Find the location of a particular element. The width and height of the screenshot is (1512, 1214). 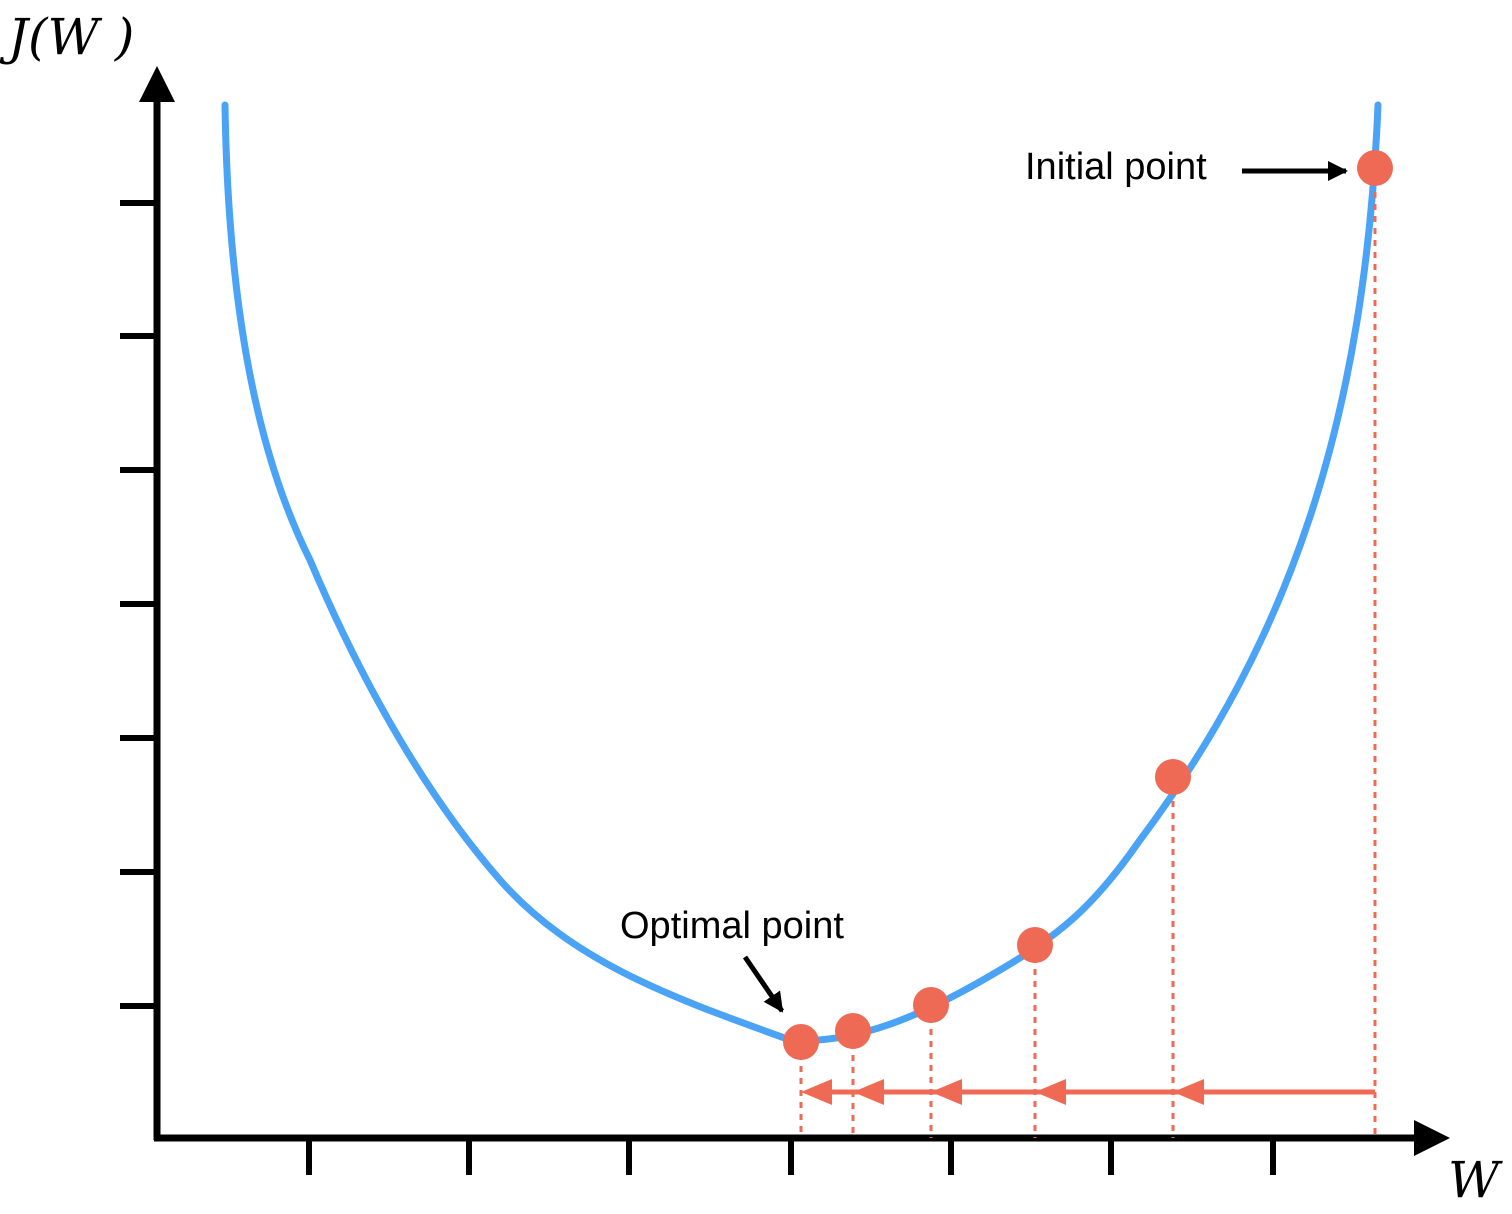

initial-point-label: Initial point is located at coordinates (1116, 167).